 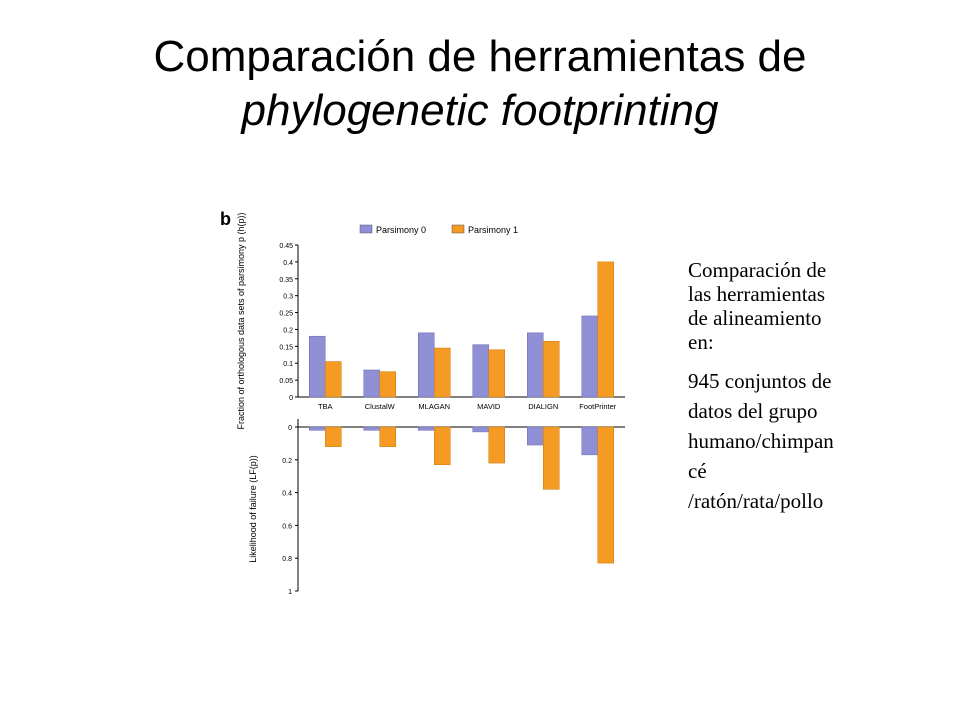 I want to click on side-line: las herramientas, so click(x=757, y=294).